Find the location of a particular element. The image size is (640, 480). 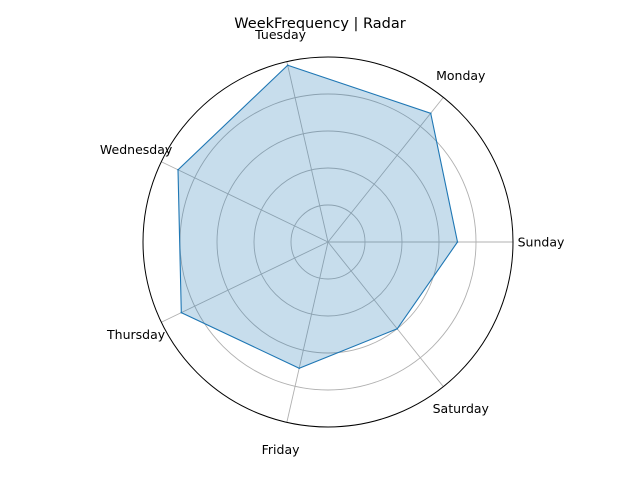

data-point-thursday is located at coordinates (181, 312).